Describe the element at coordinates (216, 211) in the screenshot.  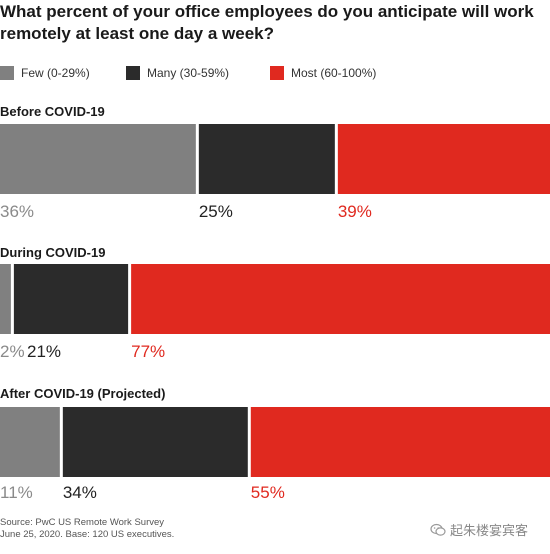
I see `value-label: 25%` at that location.